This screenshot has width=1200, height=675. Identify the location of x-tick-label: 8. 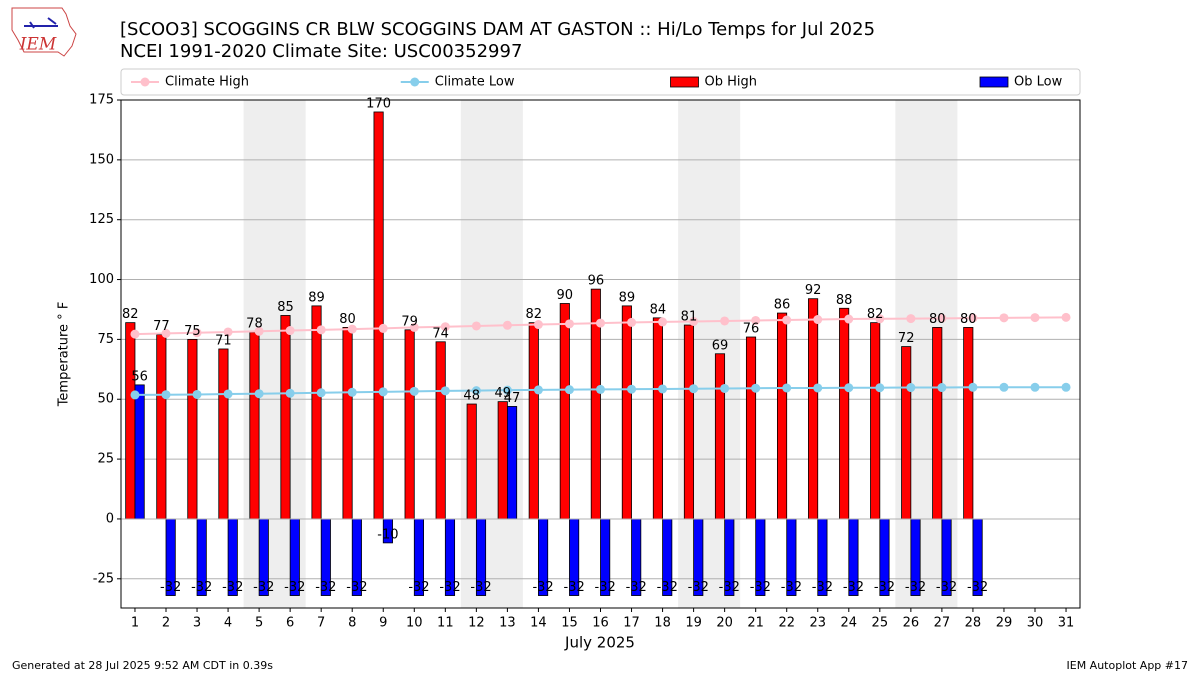
(352, 623).